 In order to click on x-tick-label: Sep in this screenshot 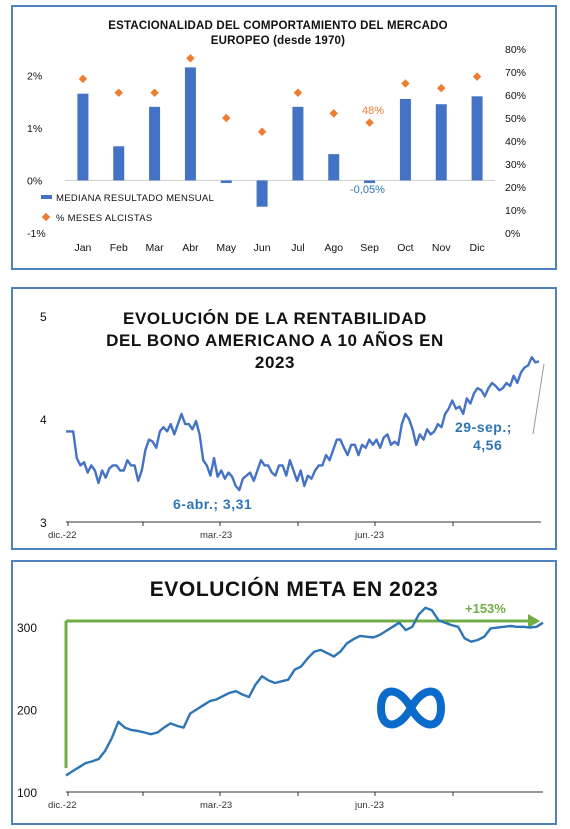, I will do `click(369, 248)`.